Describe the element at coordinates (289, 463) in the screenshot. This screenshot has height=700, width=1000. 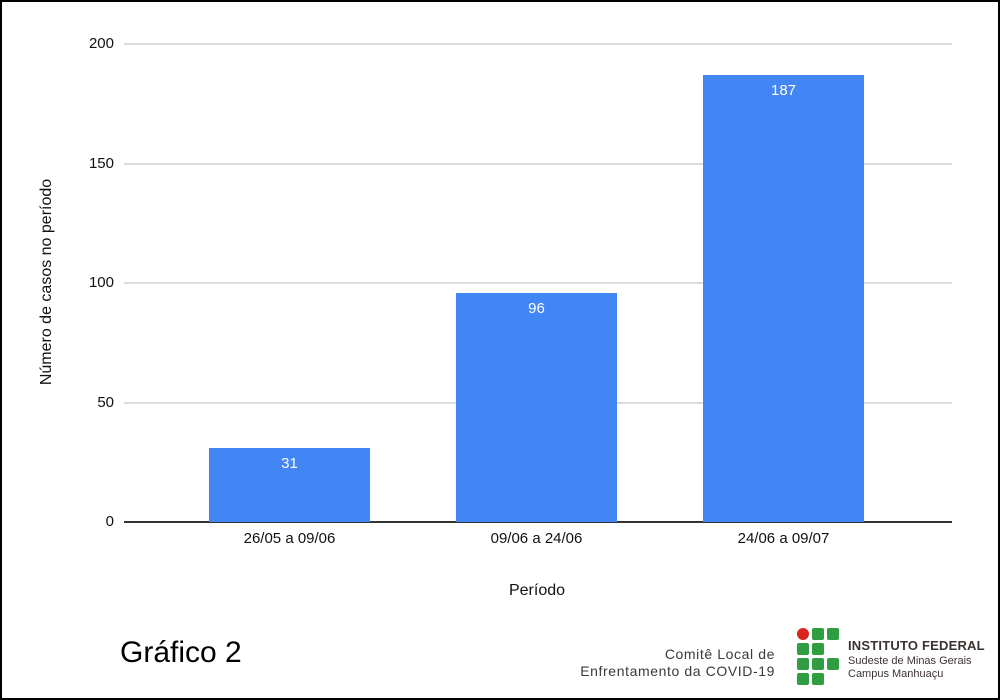
I see `bar-value-label: 31` at that location.